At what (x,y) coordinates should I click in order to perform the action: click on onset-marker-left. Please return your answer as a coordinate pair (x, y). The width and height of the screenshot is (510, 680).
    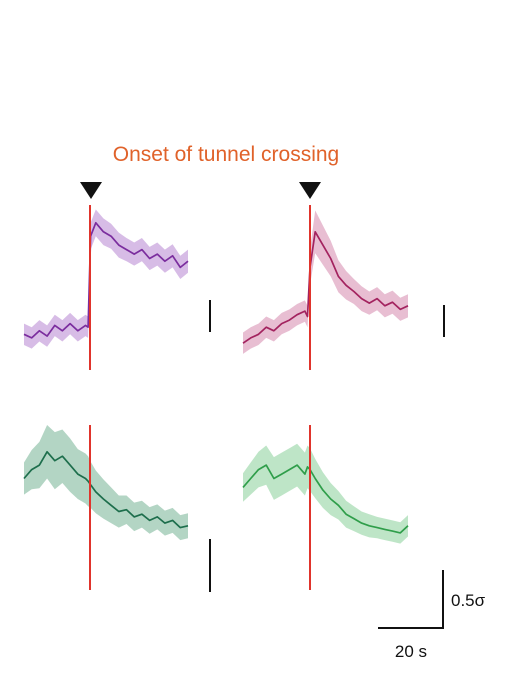
    Looking at the image, I should click on (91, 190).